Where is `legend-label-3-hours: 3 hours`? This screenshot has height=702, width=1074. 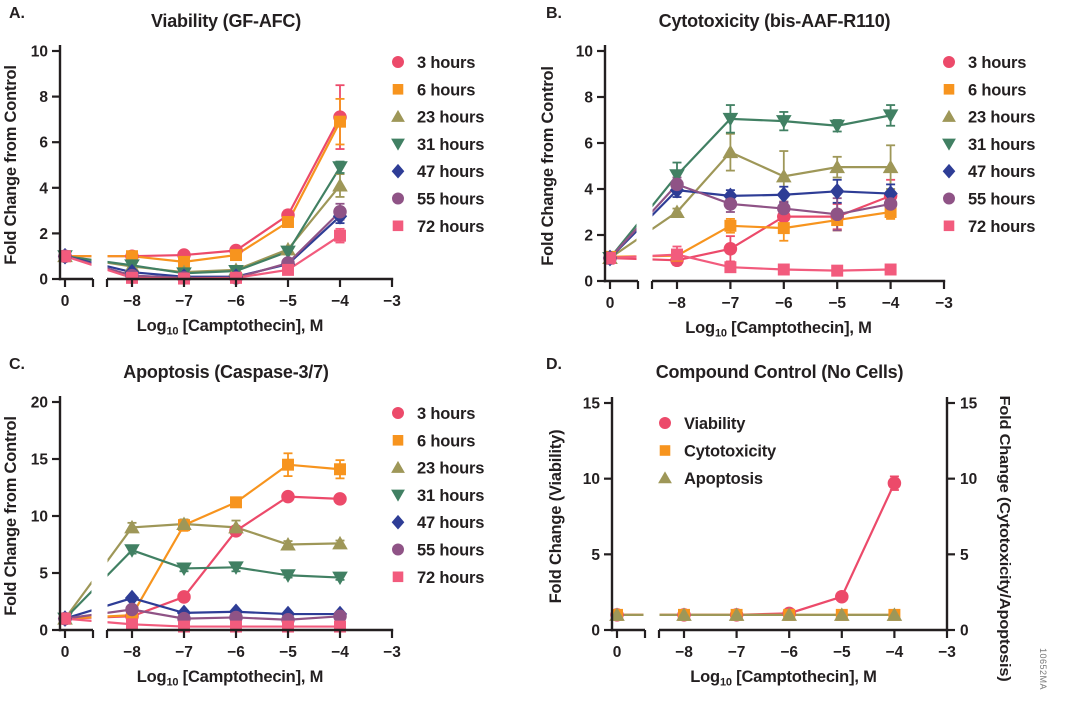
legend-label-3-hours: 3 hours is located at coordinates (446, 414).